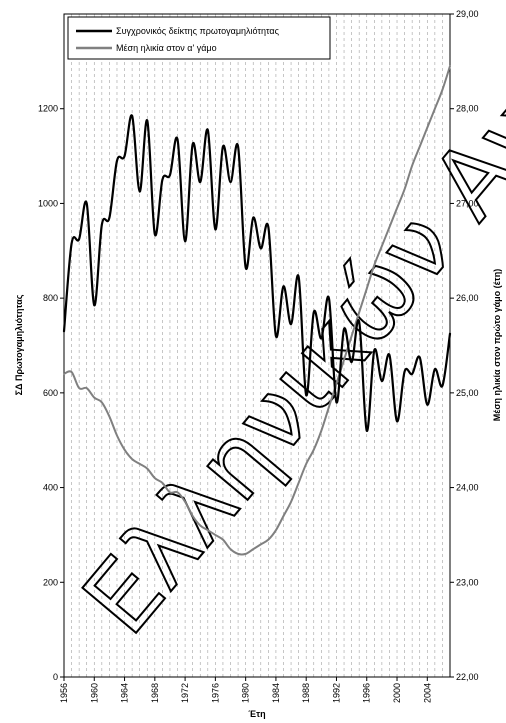  I want to click on x-tick-label: 2000, so click(397, 693).